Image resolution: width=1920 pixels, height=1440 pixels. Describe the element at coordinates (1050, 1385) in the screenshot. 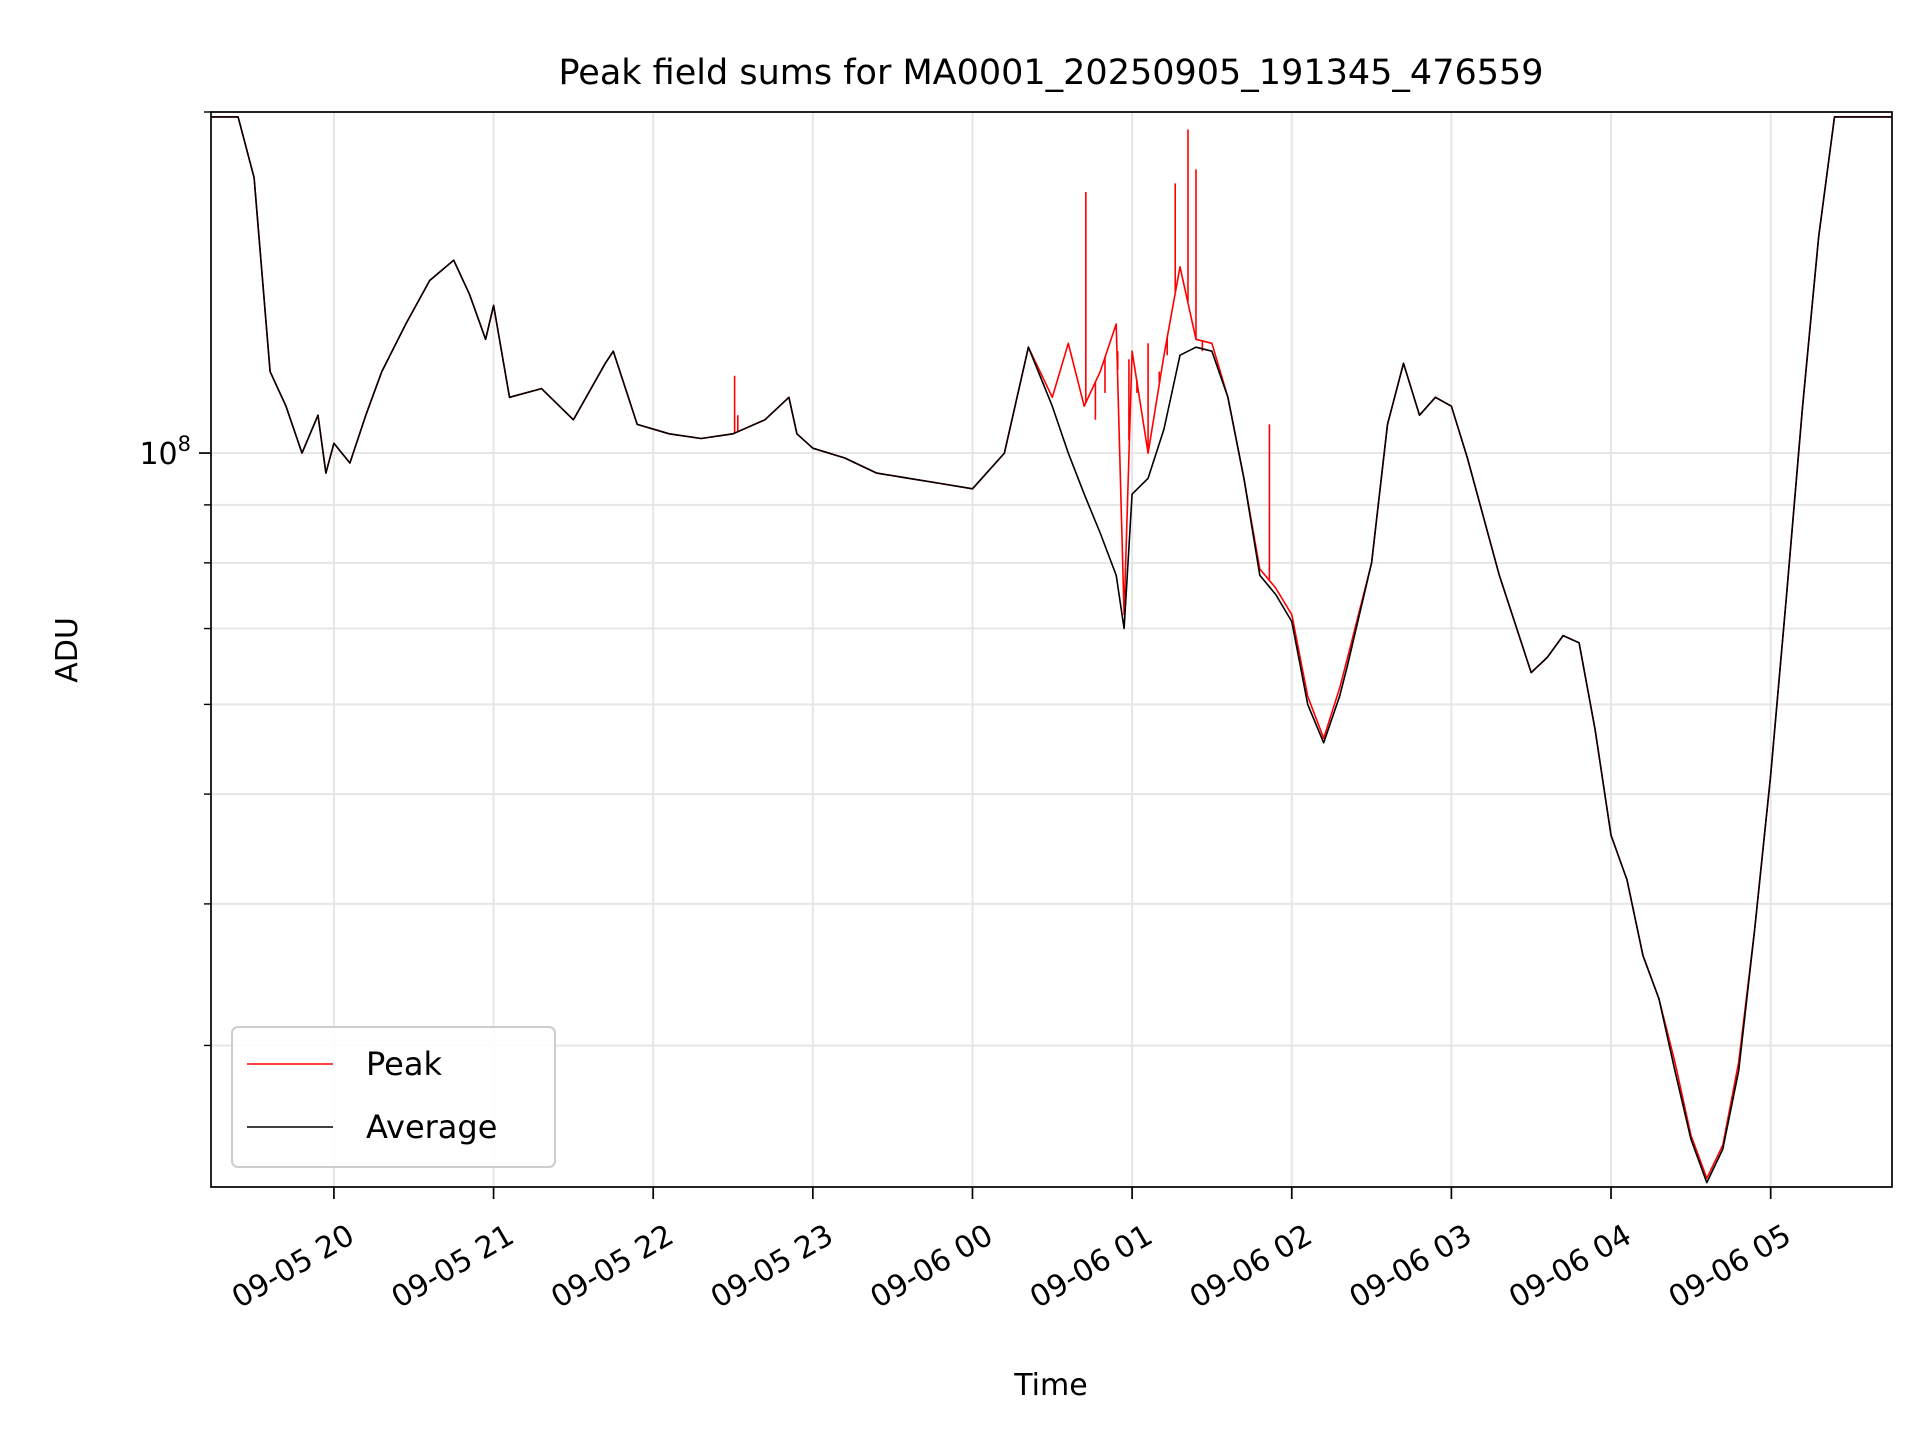

I see `x-axis-label: Time` at that location.